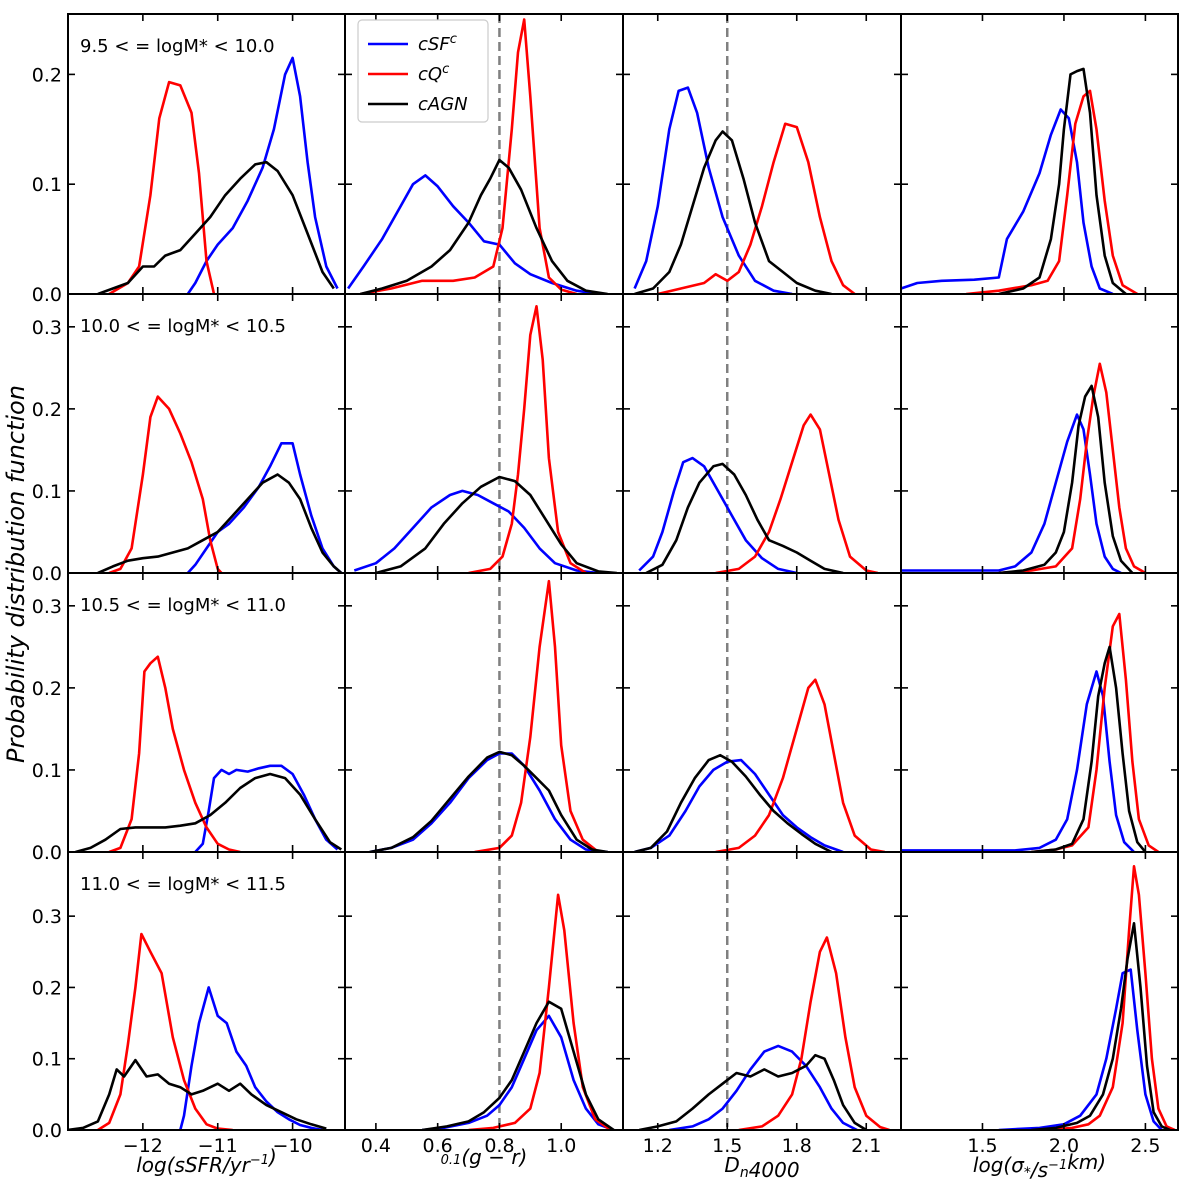 This screenshot has height=1187, width=1200. Describe the element at coordinates (1038, 1170) in the screenshot. I see `axis-label-part: /s` at that location.